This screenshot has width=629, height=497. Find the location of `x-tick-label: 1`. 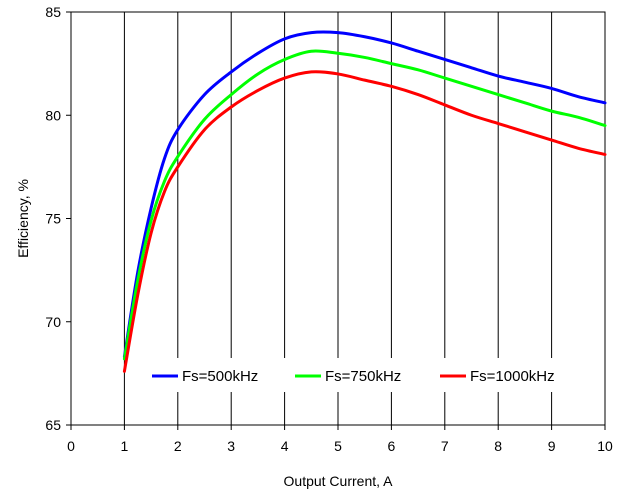

x-tick-label: 1 is located at coordinates (125, 446).